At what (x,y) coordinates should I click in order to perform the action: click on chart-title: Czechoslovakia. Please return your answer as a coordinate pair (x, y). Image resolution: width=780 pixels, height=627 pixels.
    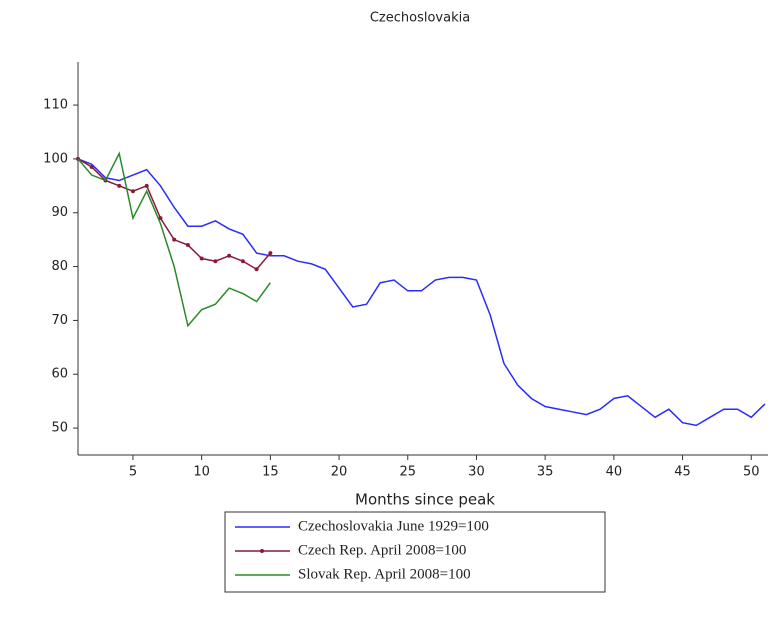
    Looking at the image, I should click on (420, 18).